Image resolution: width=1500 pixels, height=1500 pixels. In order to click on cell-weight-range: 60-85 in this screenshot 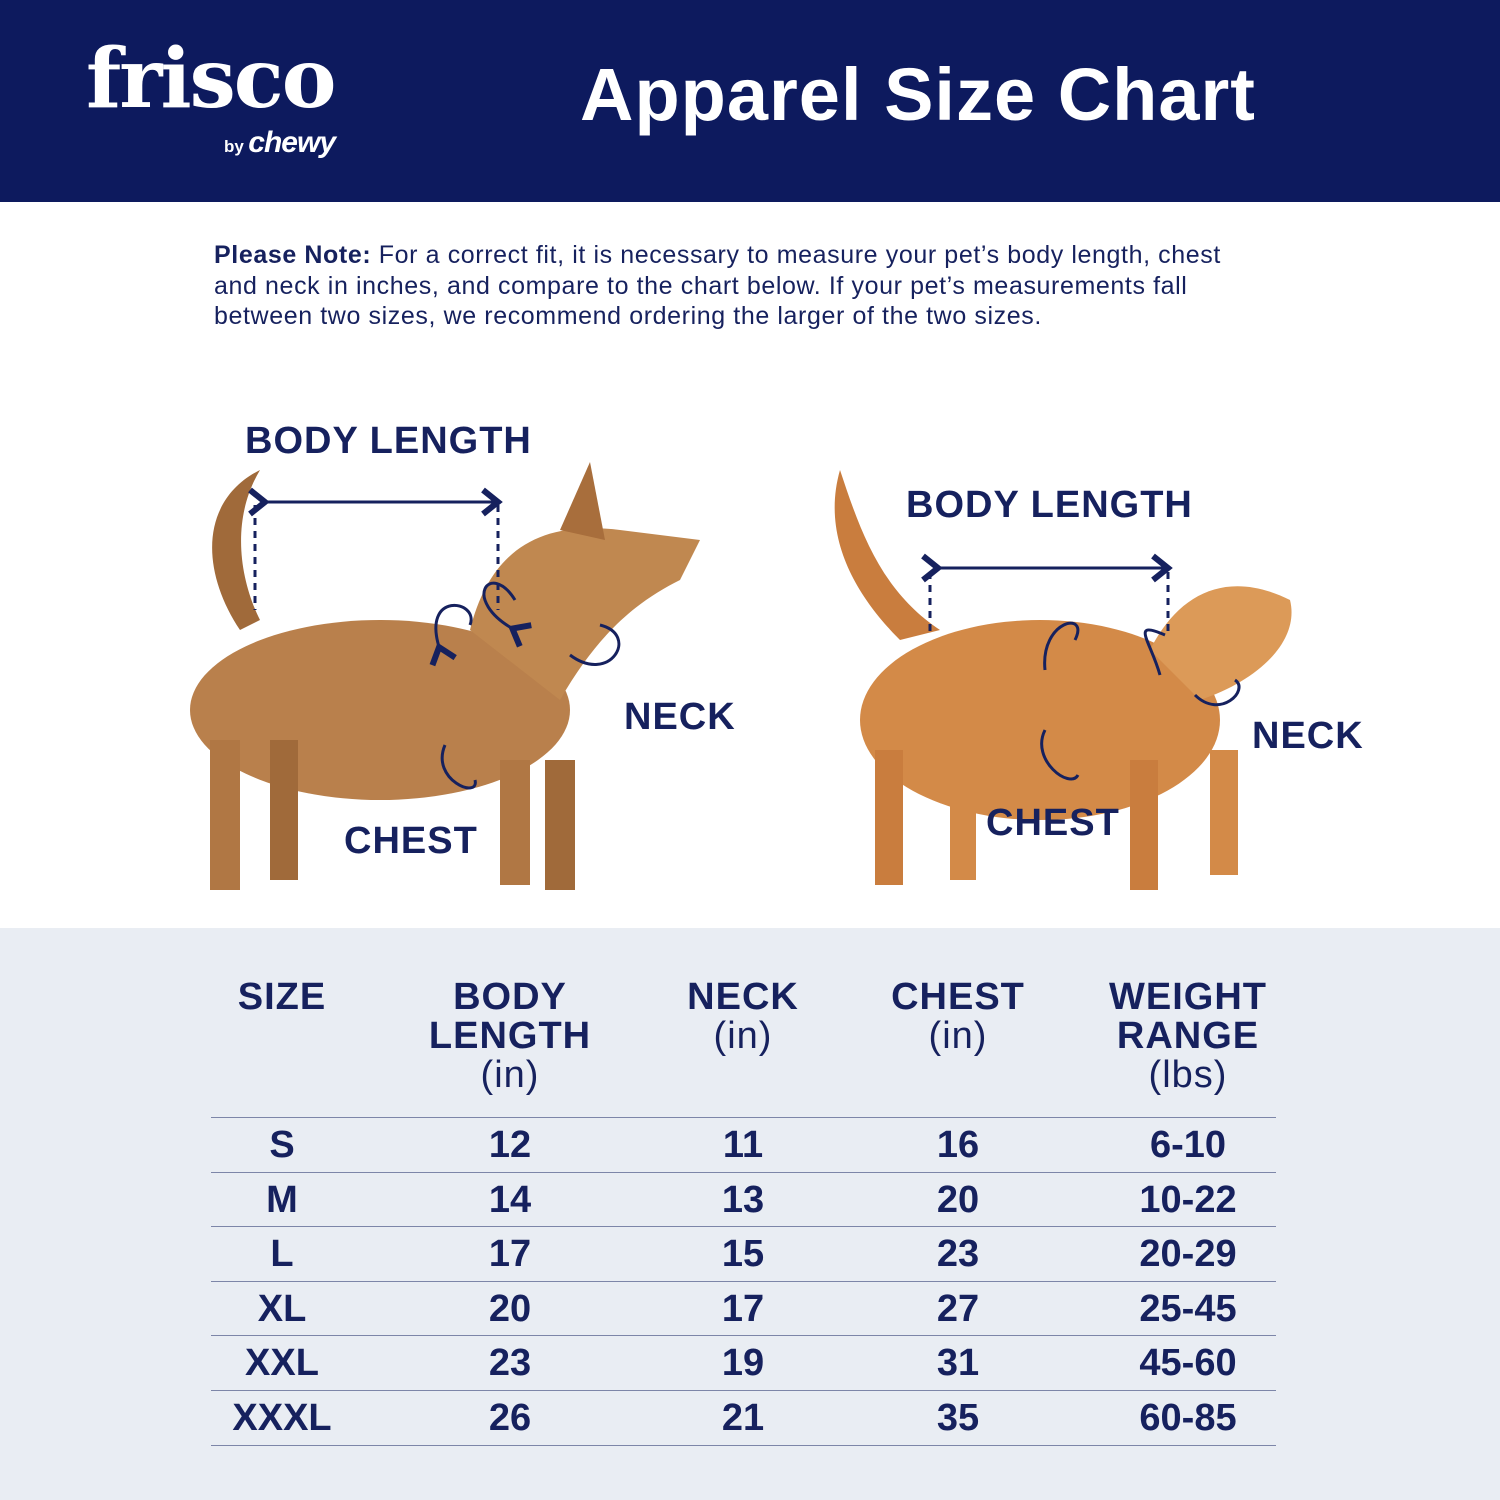, I will do `click(1188, 1418)`.